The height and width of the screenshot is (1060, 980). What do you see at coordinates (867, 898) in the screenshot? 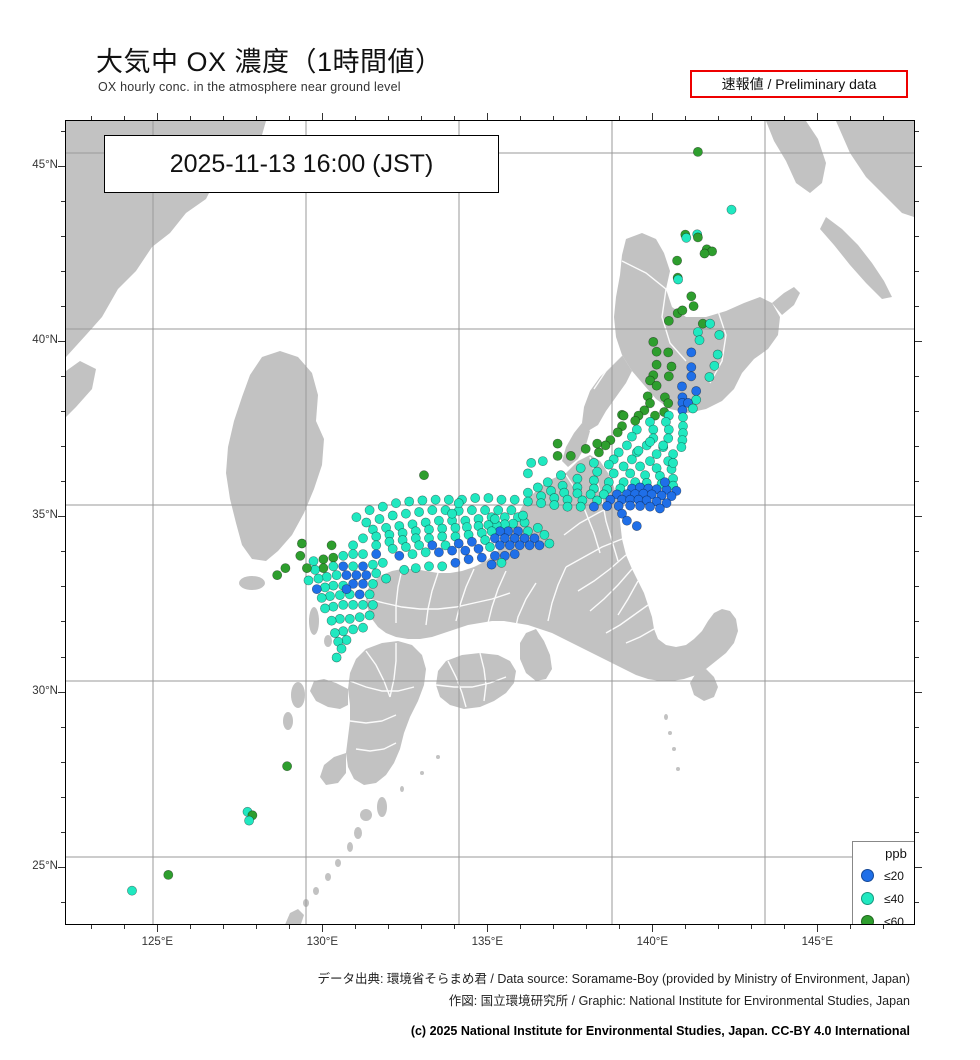
I see `legend-color-swatch` at bounding box center [867, 898].